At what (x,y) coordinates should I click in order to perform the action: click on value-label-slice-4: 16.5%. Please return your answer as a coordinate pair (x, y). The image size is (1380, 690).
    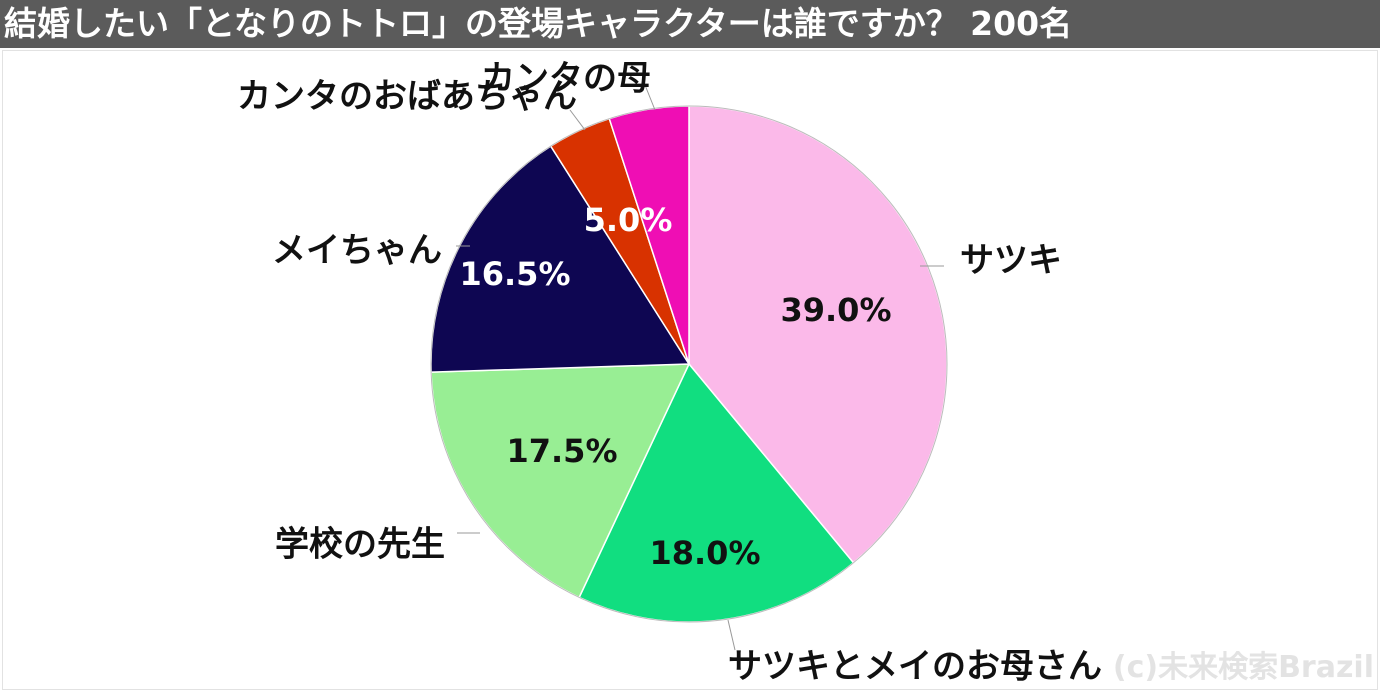
    Looking at the image, I should click on (514, 274).